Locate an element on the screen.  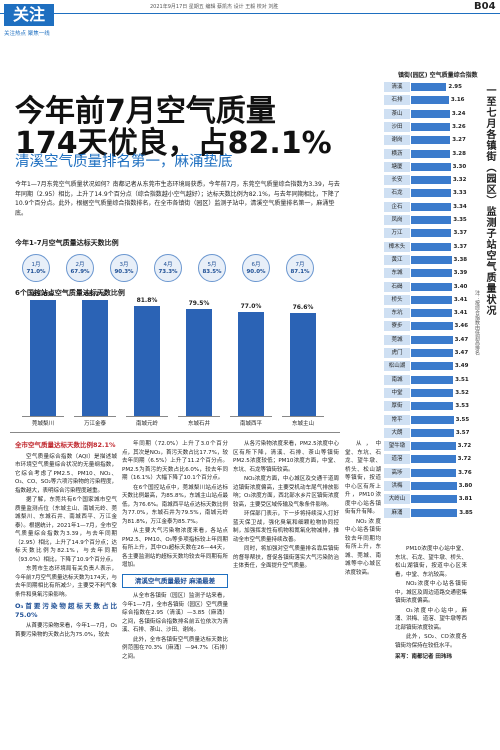
month-ratio: 71.0% is located at coordinates (36, 272).